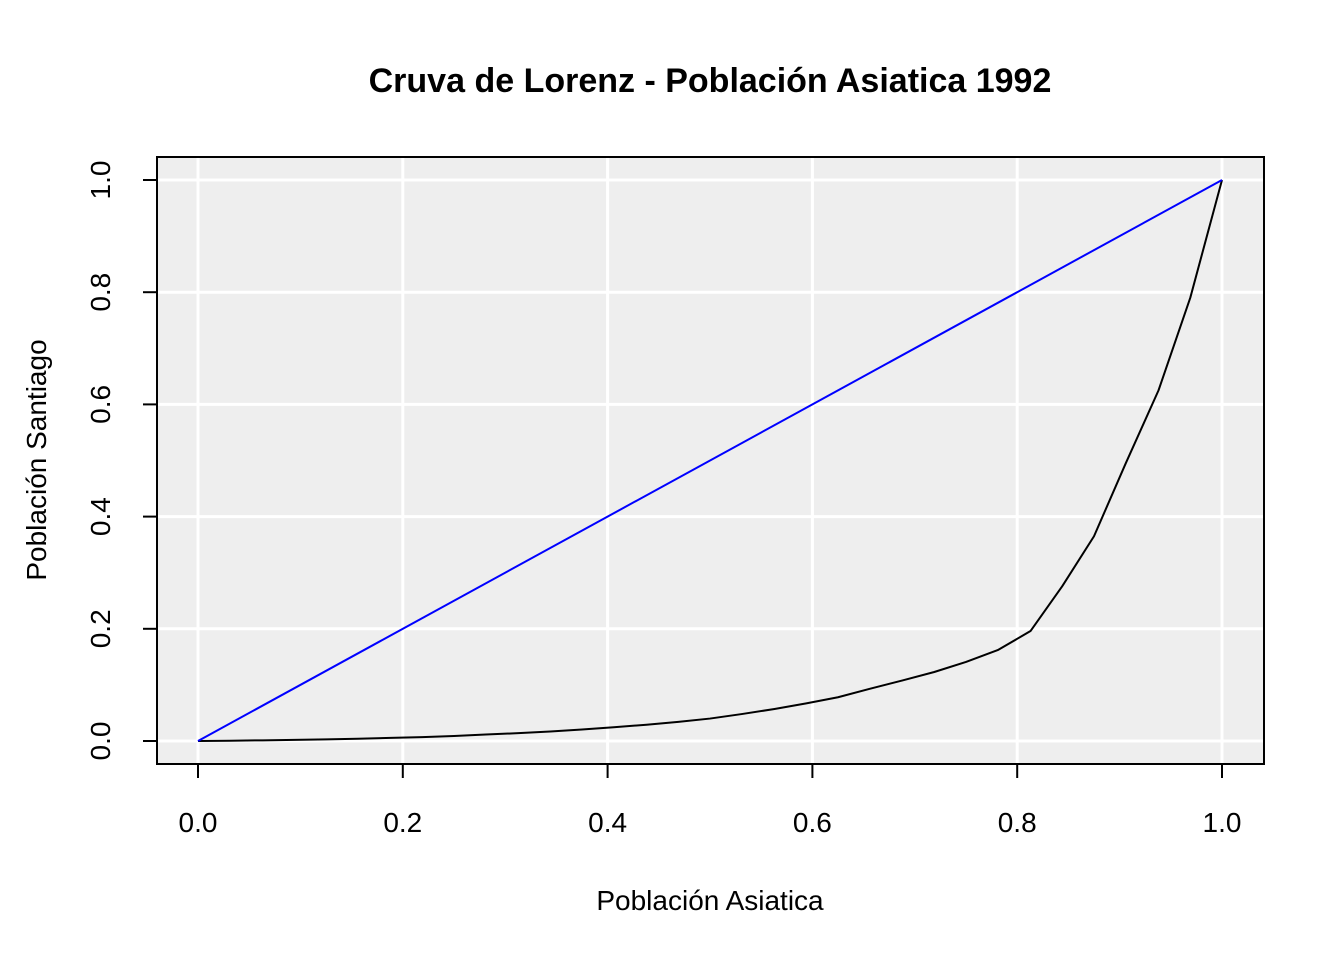  Describe the element at coordinates (607, 822) in the screenshot. I see `x-tick-label: 0.4` at that location.